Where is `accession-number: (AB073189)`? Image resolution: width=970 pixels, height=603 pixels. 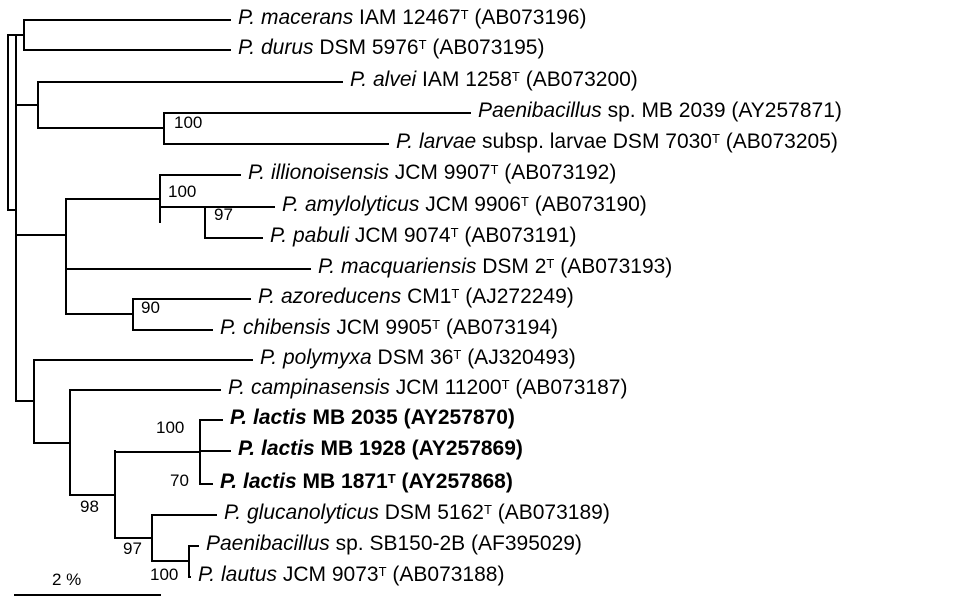
accession-number: (AB073189) is located at coordinates (553, 512).